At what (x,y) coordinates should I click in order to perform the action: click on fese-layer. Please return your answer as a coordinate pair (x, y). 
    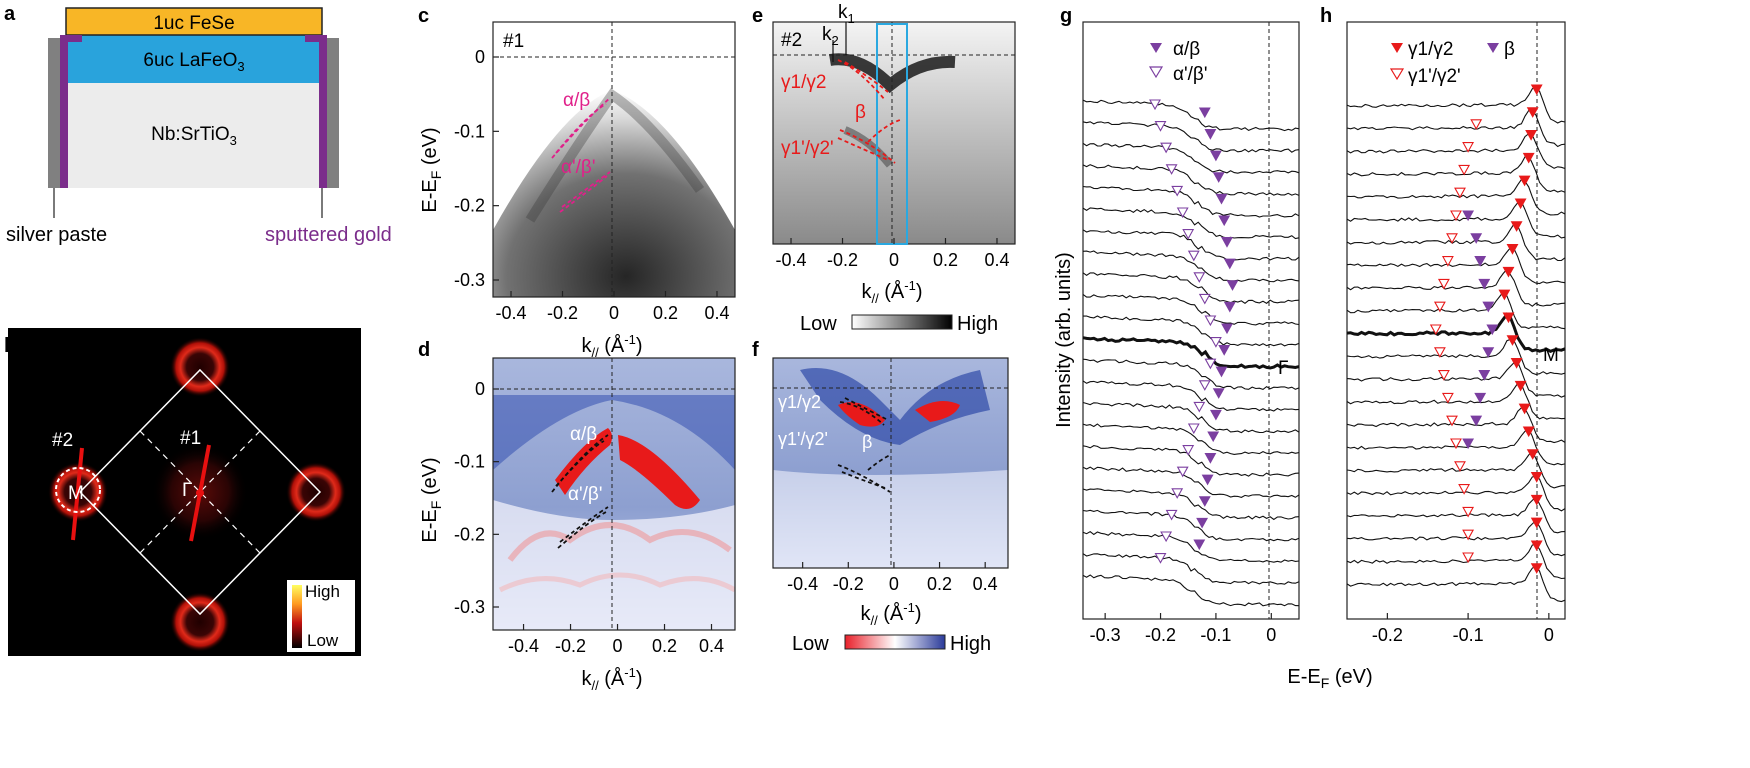
    Looking at the image, I should click on (194, 21).